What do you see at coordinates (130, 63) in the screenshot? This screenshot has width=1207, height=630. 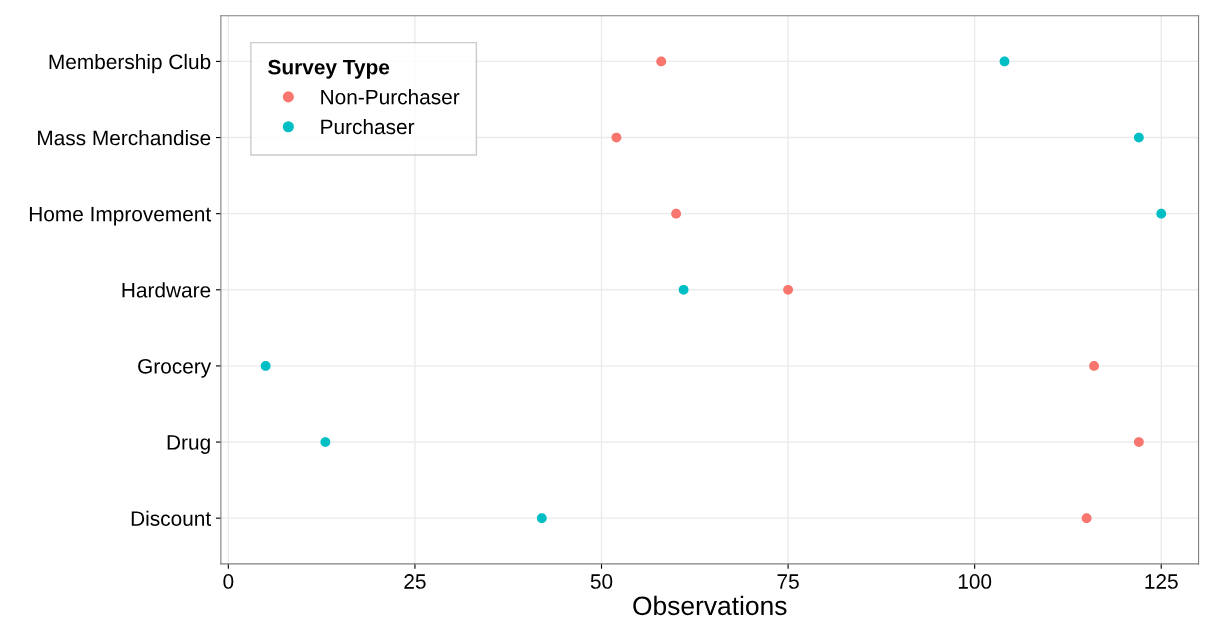 I see `y-tick-label: Membership Club` at bounding box center [130, 63].